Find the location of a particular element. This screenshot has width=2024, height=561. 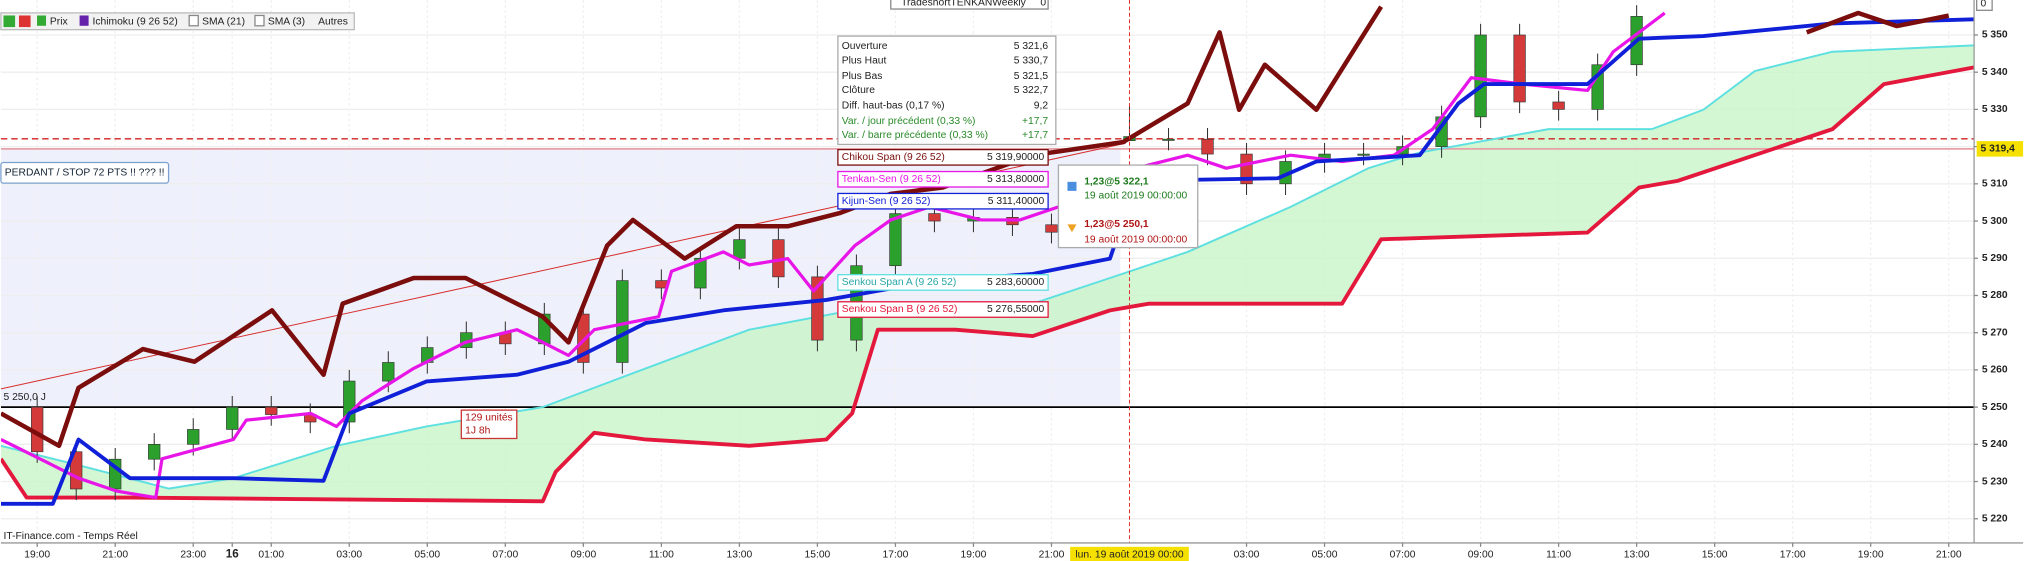

indicator-value: 5 311,40000 is located at coordinates (1016, 201).